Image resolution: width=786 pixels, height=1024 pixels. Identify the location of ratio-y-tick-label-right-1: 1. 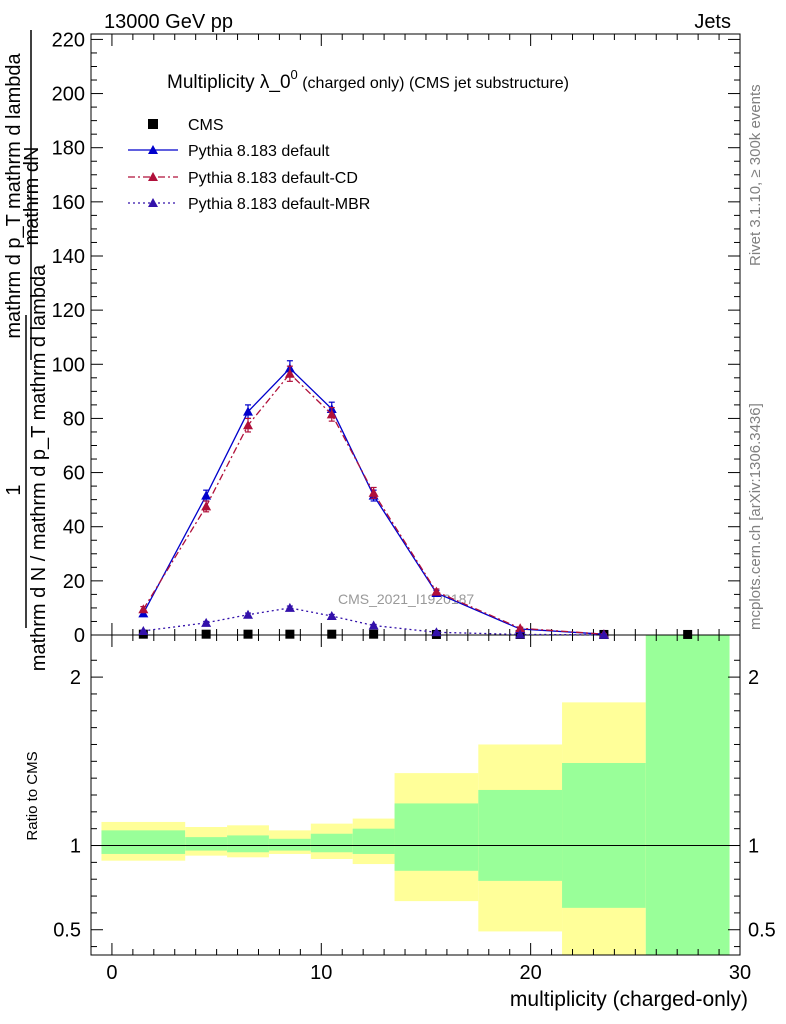
(753, 847).